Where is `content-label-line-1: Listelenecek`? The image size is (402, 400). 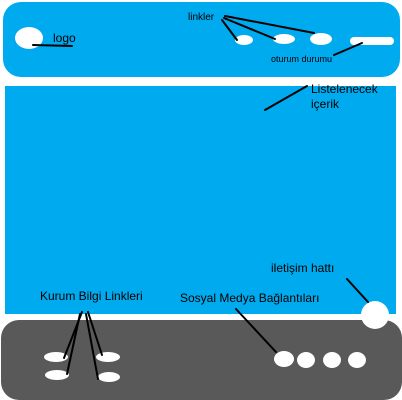
content-label-line-1: Listelenecek is located at coordinates (344, 89).